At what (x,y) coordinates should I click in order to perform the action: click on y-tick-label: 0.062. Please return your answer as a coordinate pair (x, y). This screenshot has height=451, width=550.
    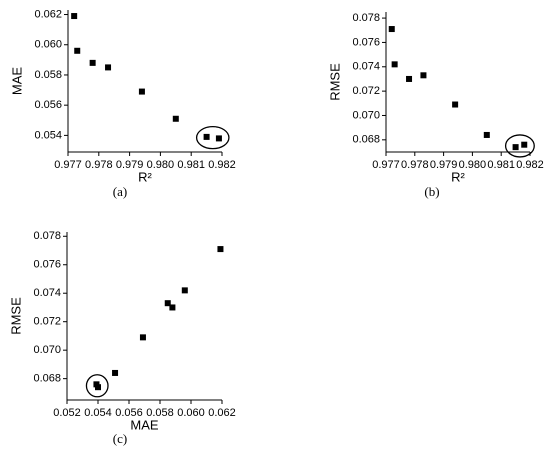
    Looking at the image, I should click on (48, 14).